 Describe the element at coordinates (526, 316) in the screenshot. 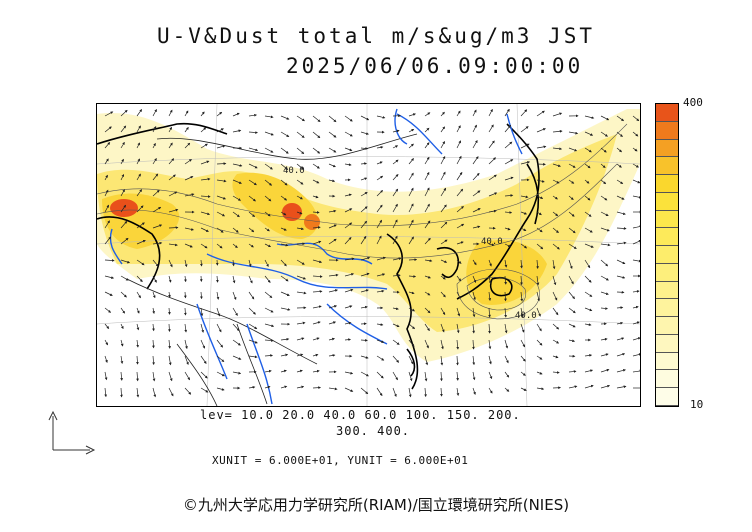

I see `contour-label: 40.0` at that location.